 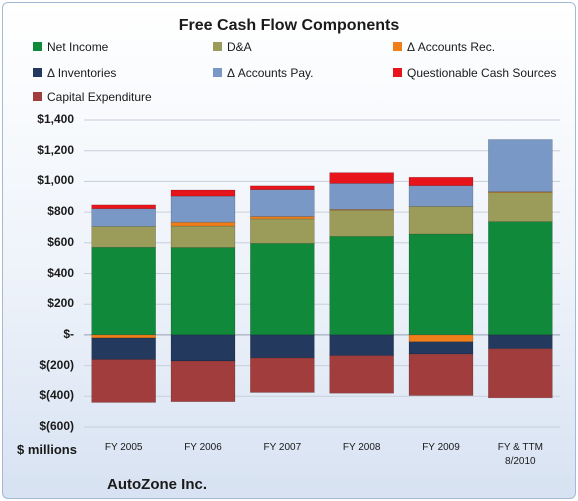 I want to click on y-tick-label: $200, so click(x=60, y=303).